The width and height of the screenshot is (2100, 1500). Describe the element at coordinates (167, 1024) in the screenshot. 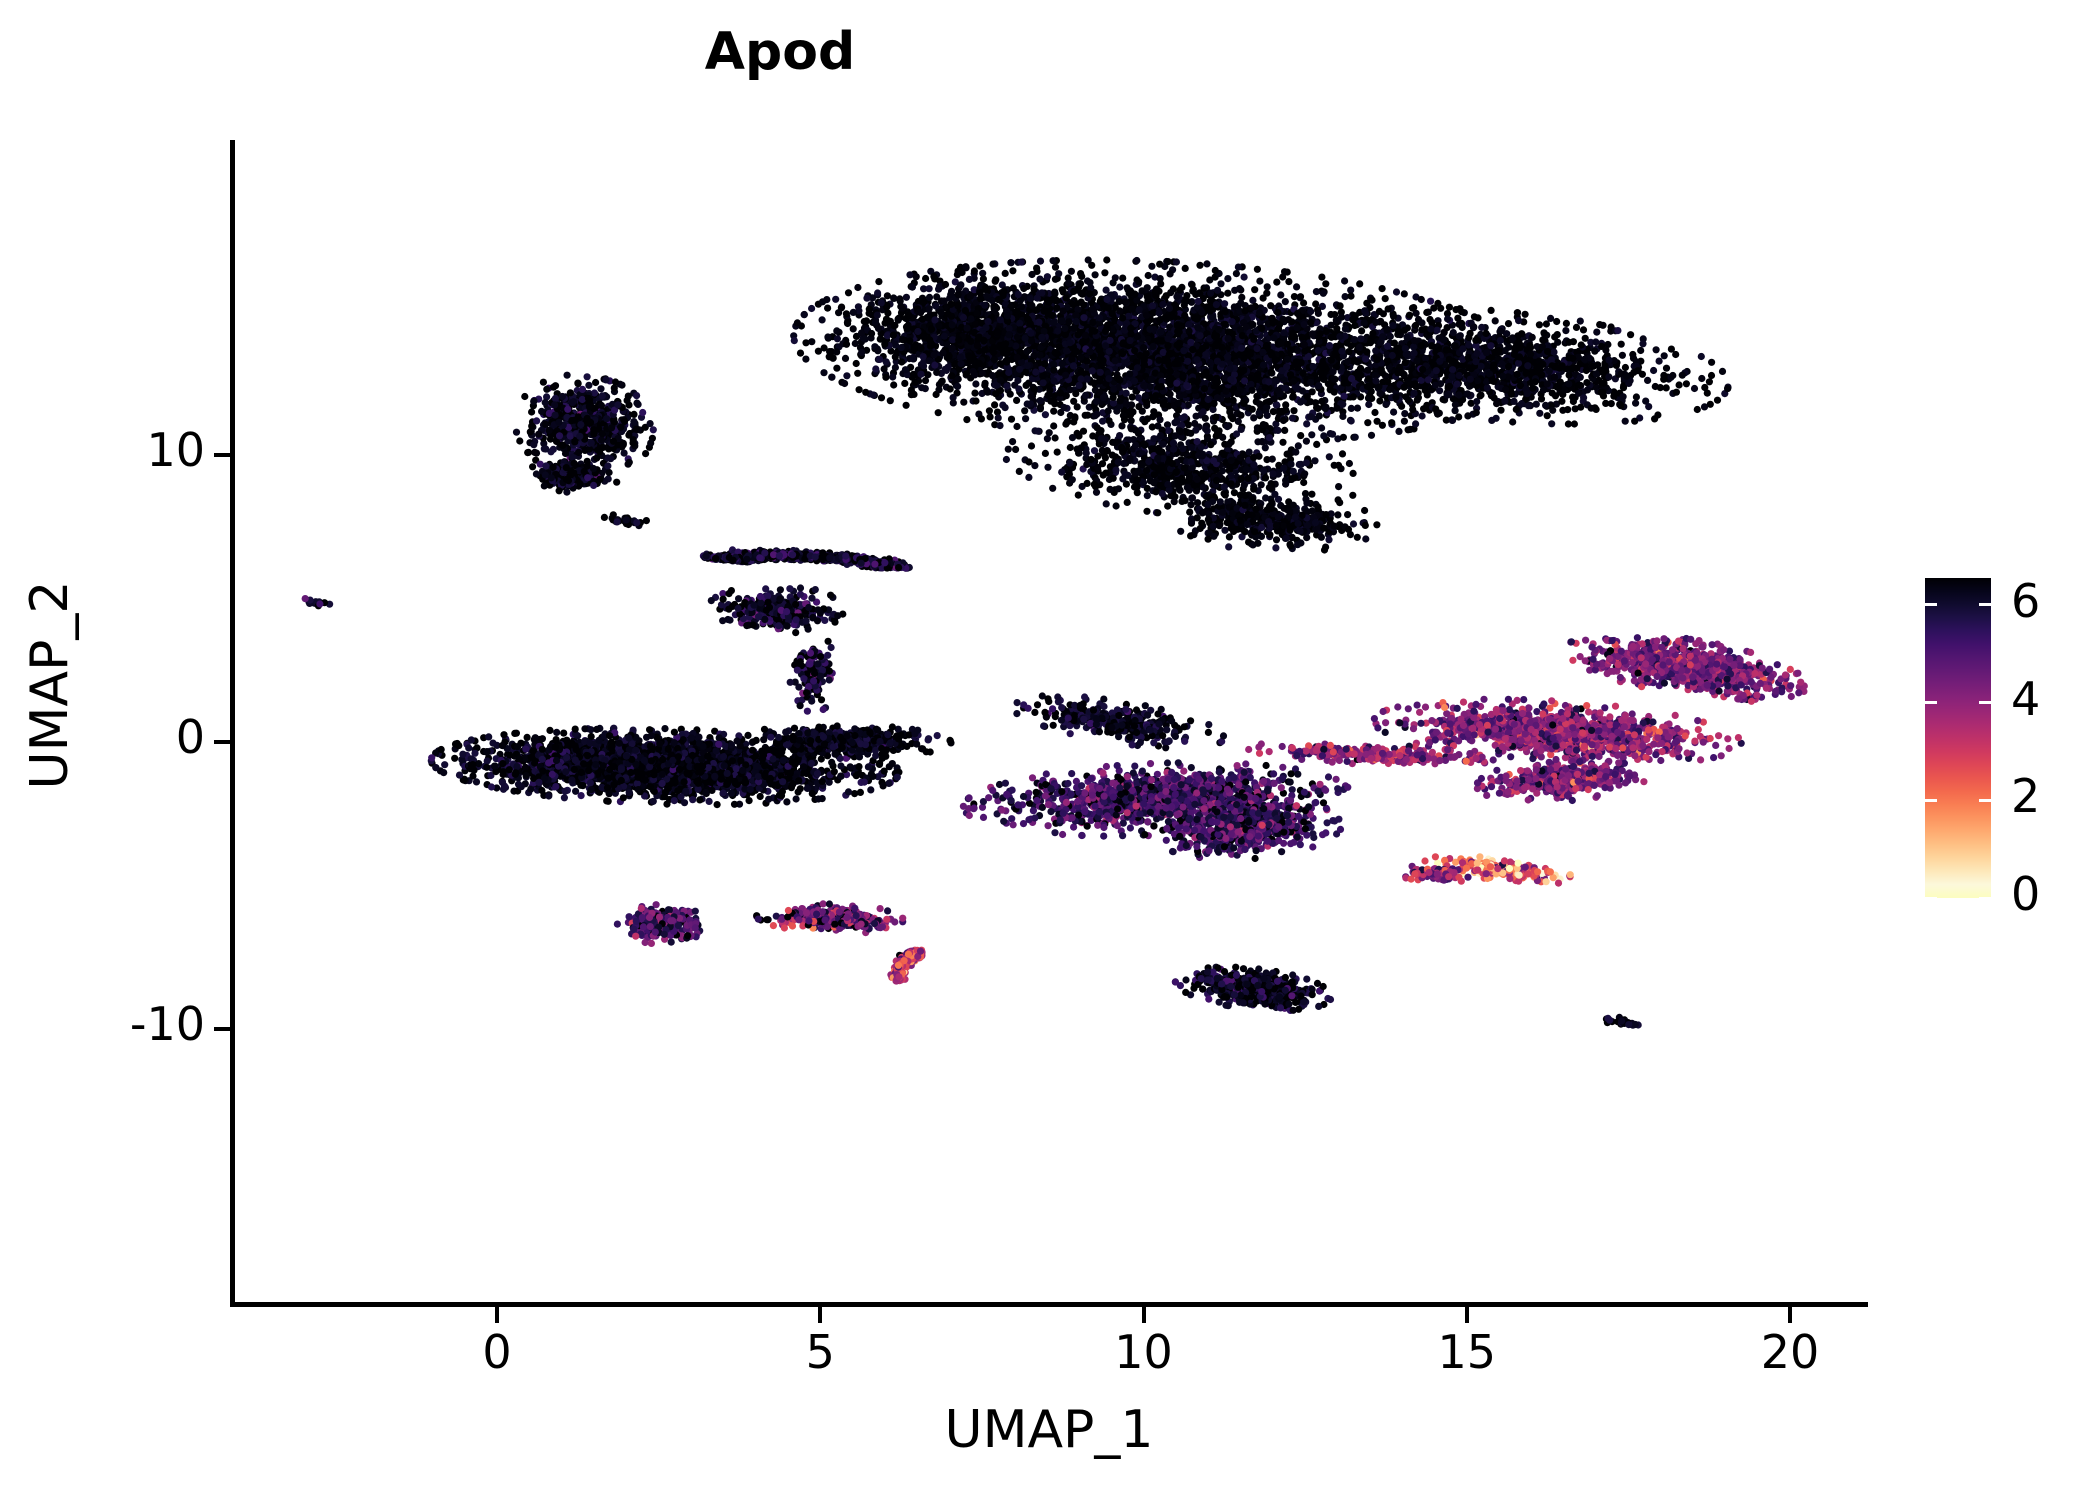

I see `y-tick-label: -10` at that location.